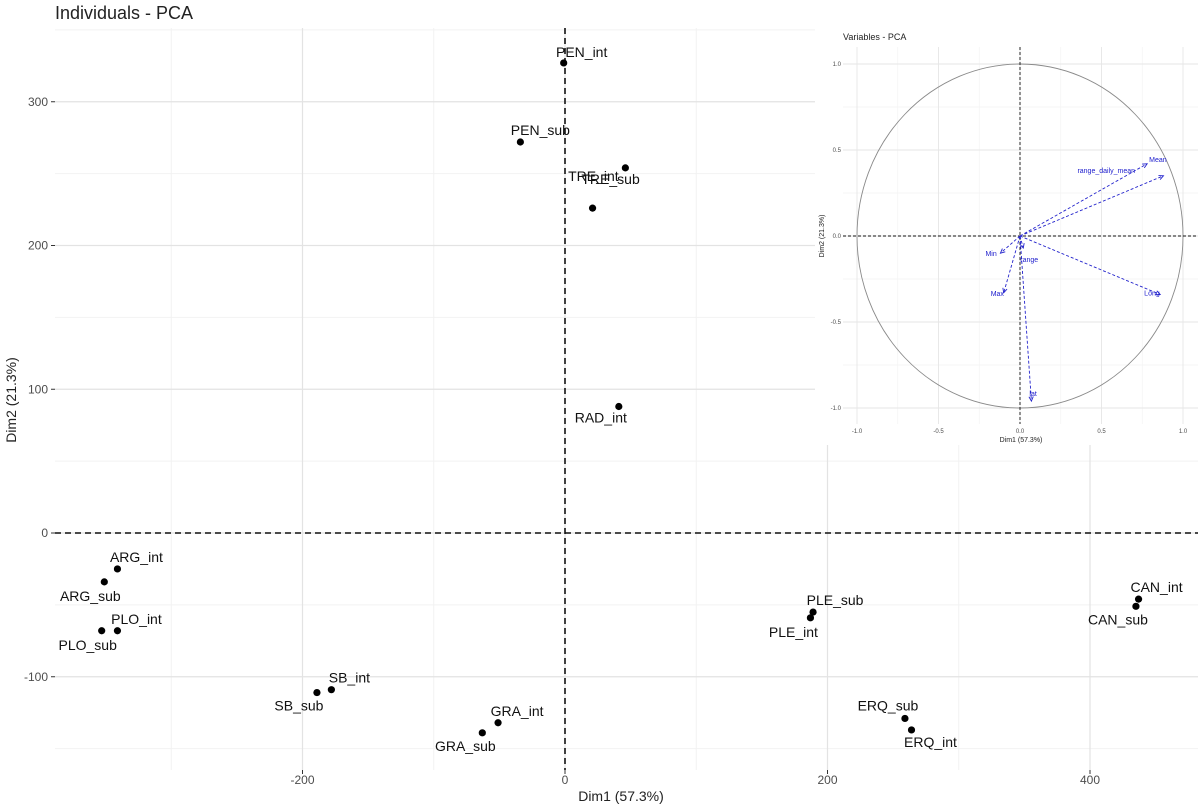 This screenshot has height=807, width=1198. Describe the element at coordinates (88, 645) in the screenshot. I see `point-label-plo_sub: PLO_sub` at that location.